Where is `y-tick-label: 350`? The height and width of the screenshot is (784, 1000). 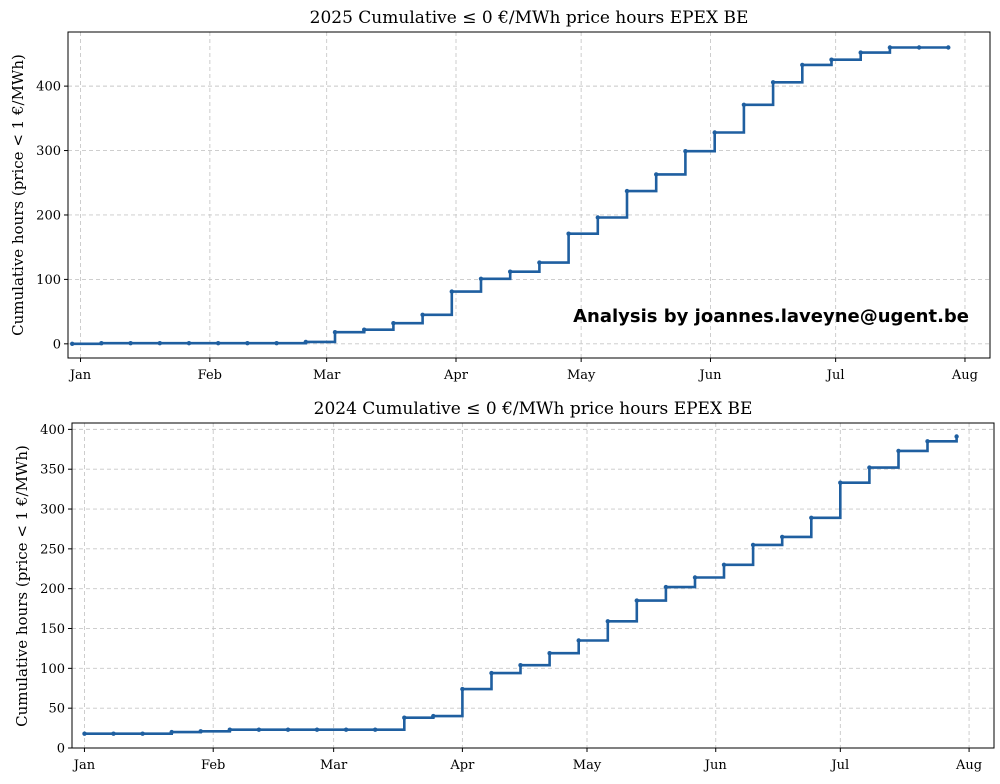
y-tick-label: 350 is located at coordinates (52, 470).